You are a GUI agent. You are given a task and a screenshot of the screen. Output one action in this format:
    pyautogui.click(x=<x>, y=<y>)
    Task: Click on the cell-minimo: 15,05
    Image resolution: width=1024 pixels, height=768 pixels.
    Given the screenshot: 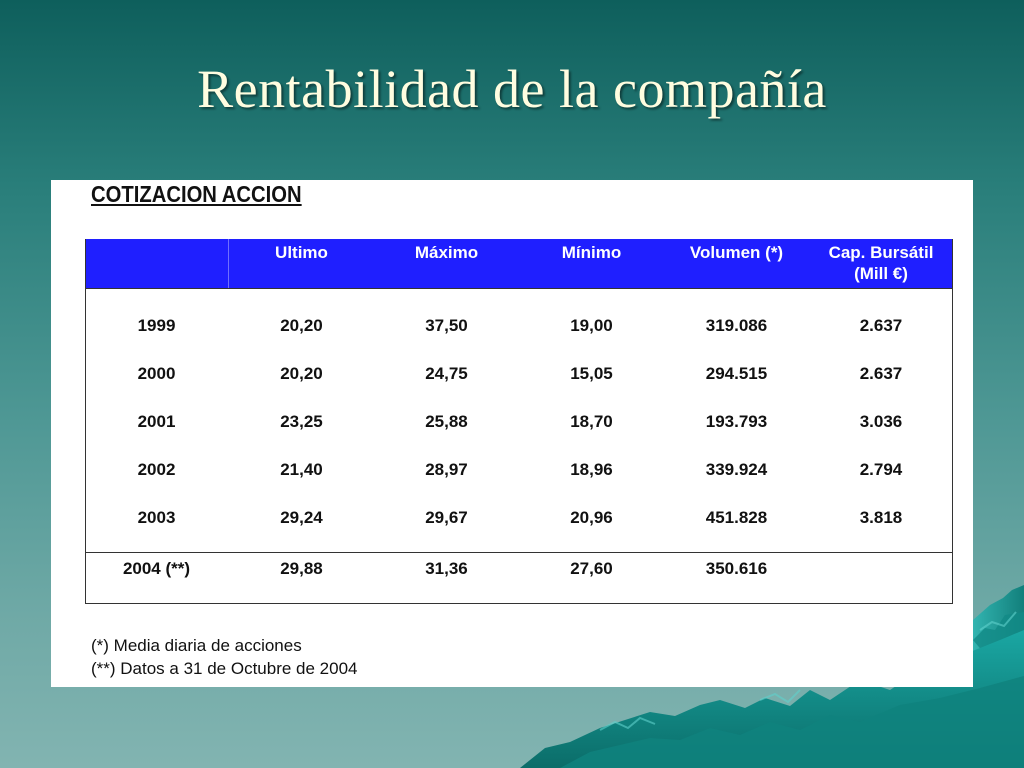 What is the action you would take?
    pyautogui.click(x=591, y=373)
    